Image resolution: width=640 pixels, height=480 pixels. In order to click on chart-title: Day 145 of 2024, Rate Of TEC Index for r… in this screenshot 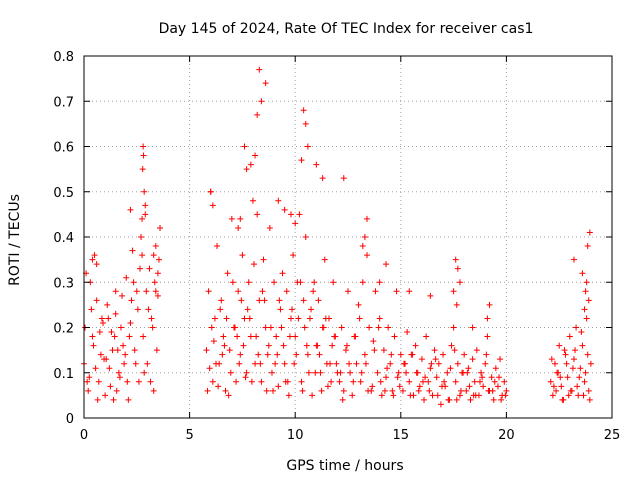, I will do `click(346, 29)`.